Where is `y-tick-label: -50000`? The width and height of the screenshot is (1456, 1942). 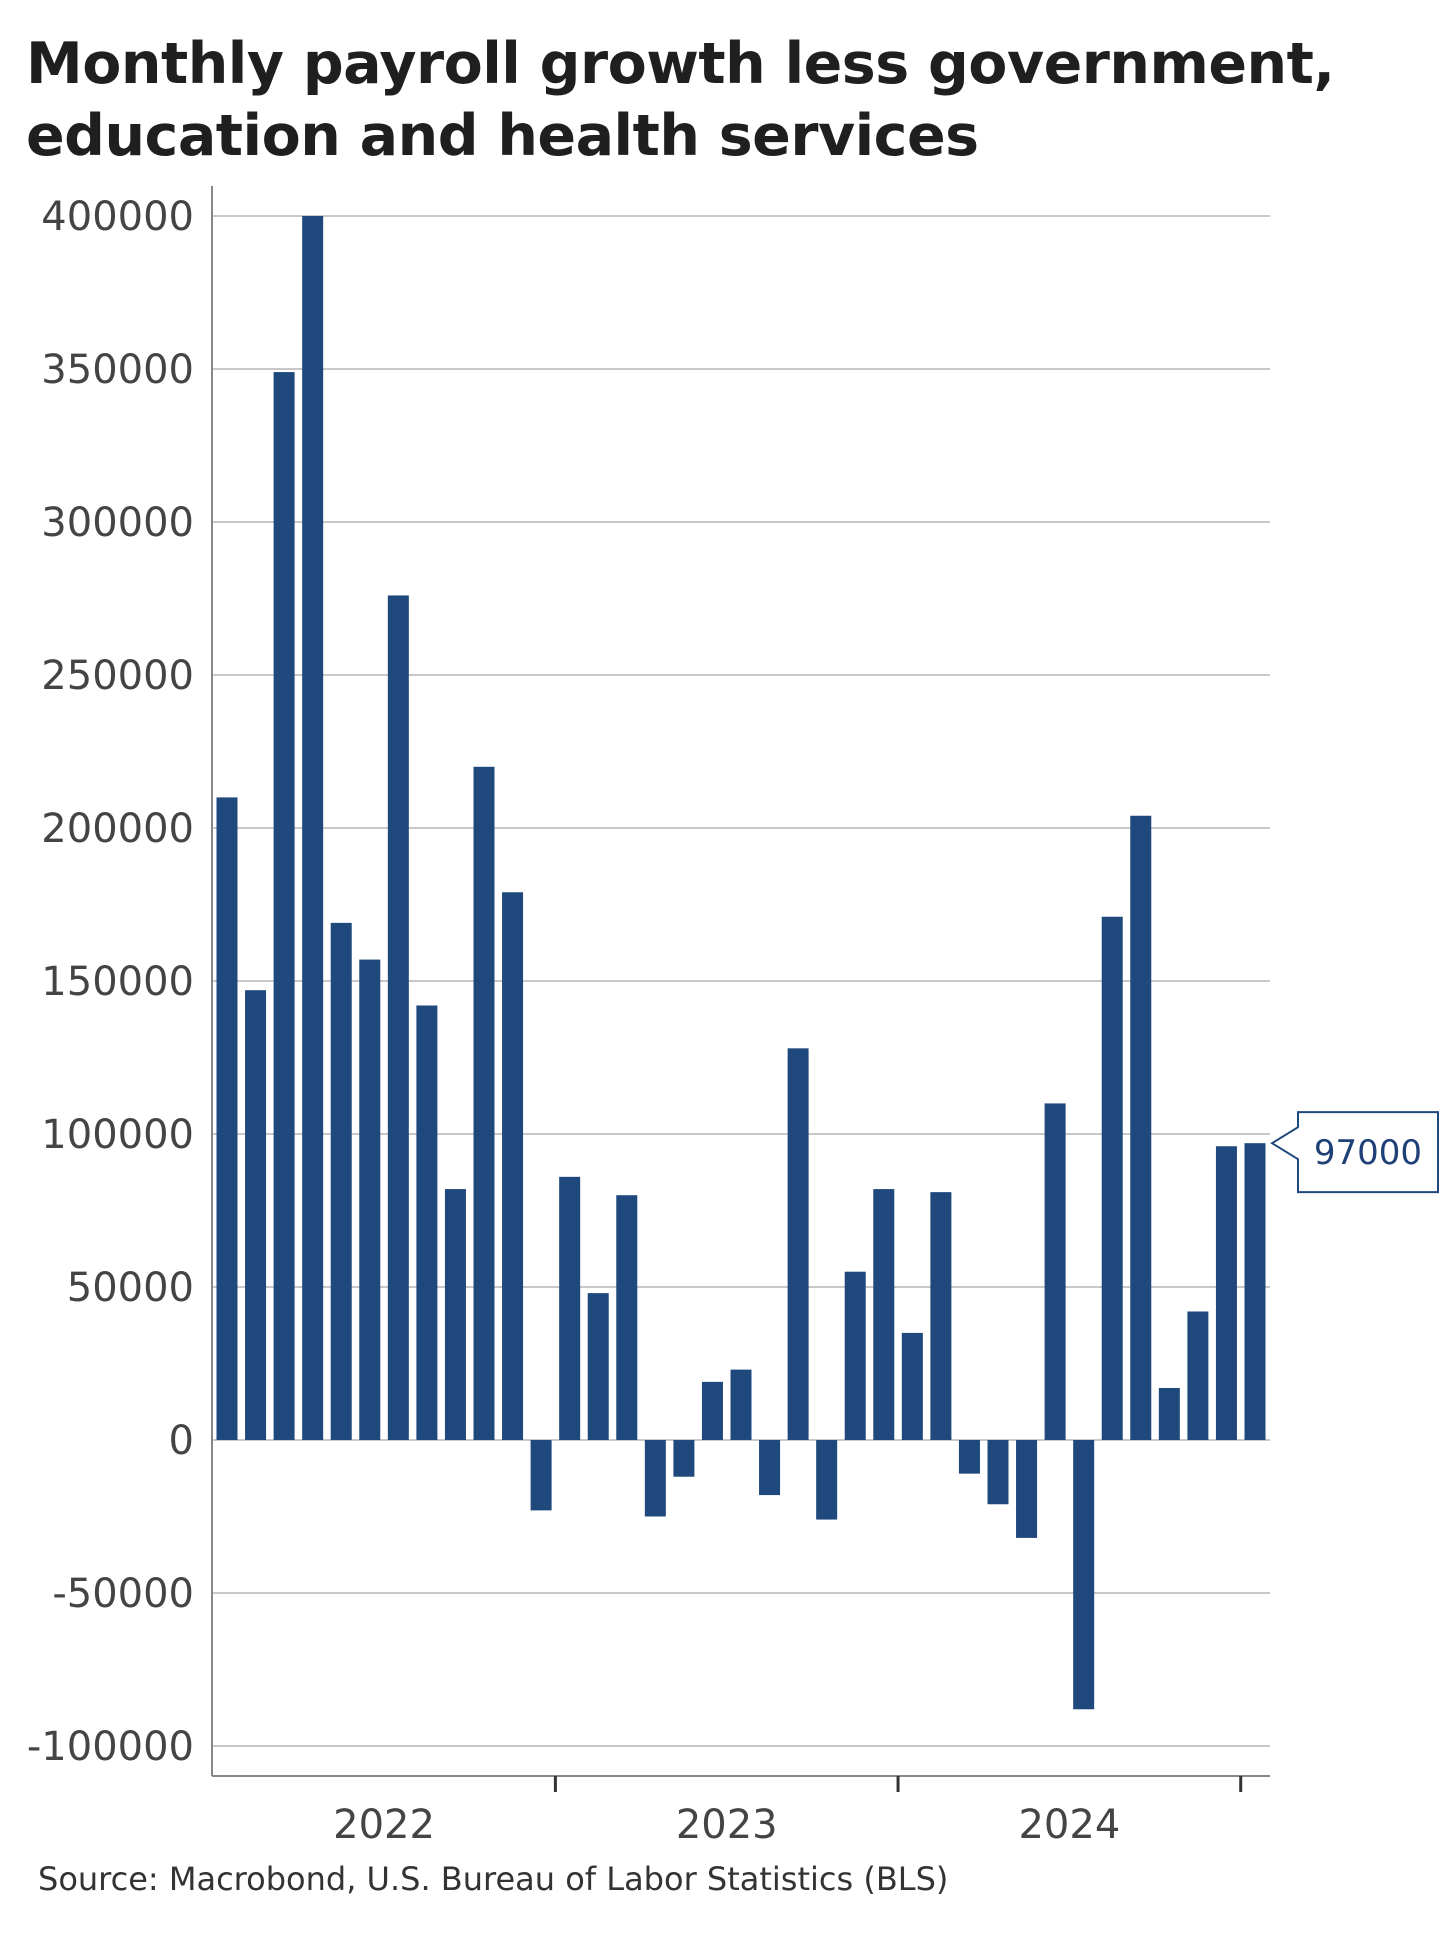 y-tick-label: -50000 is located at coordinates (123, 1594).